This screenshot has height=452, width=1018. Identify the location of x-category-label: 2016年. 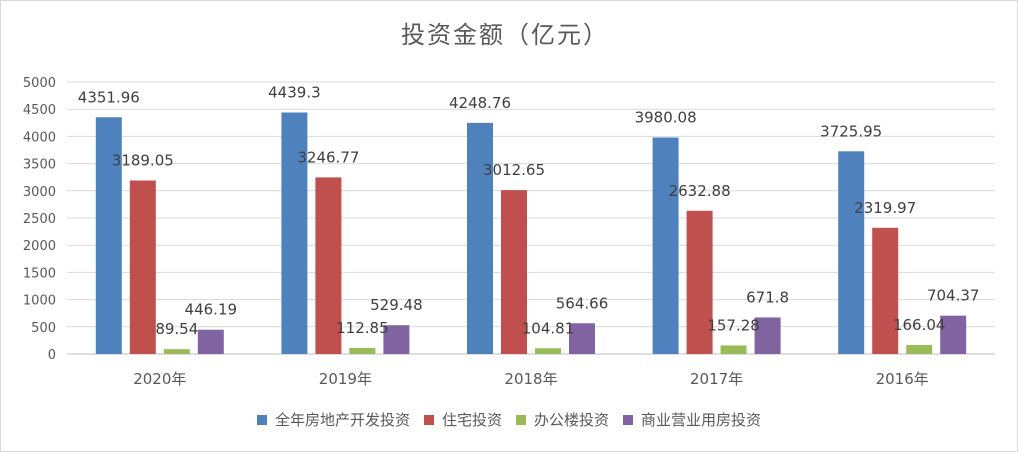
(902, 379).